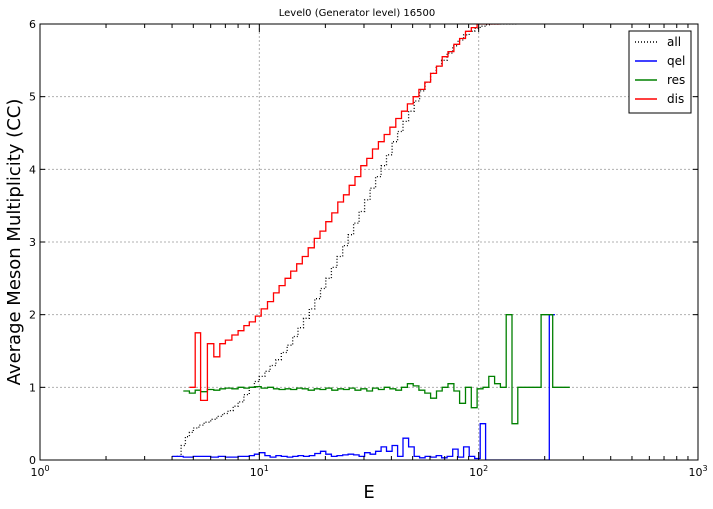 Image resolution: width=713 pixels, height=509 pixels. I want to click on x-axis-label: E, so click(368, 492).